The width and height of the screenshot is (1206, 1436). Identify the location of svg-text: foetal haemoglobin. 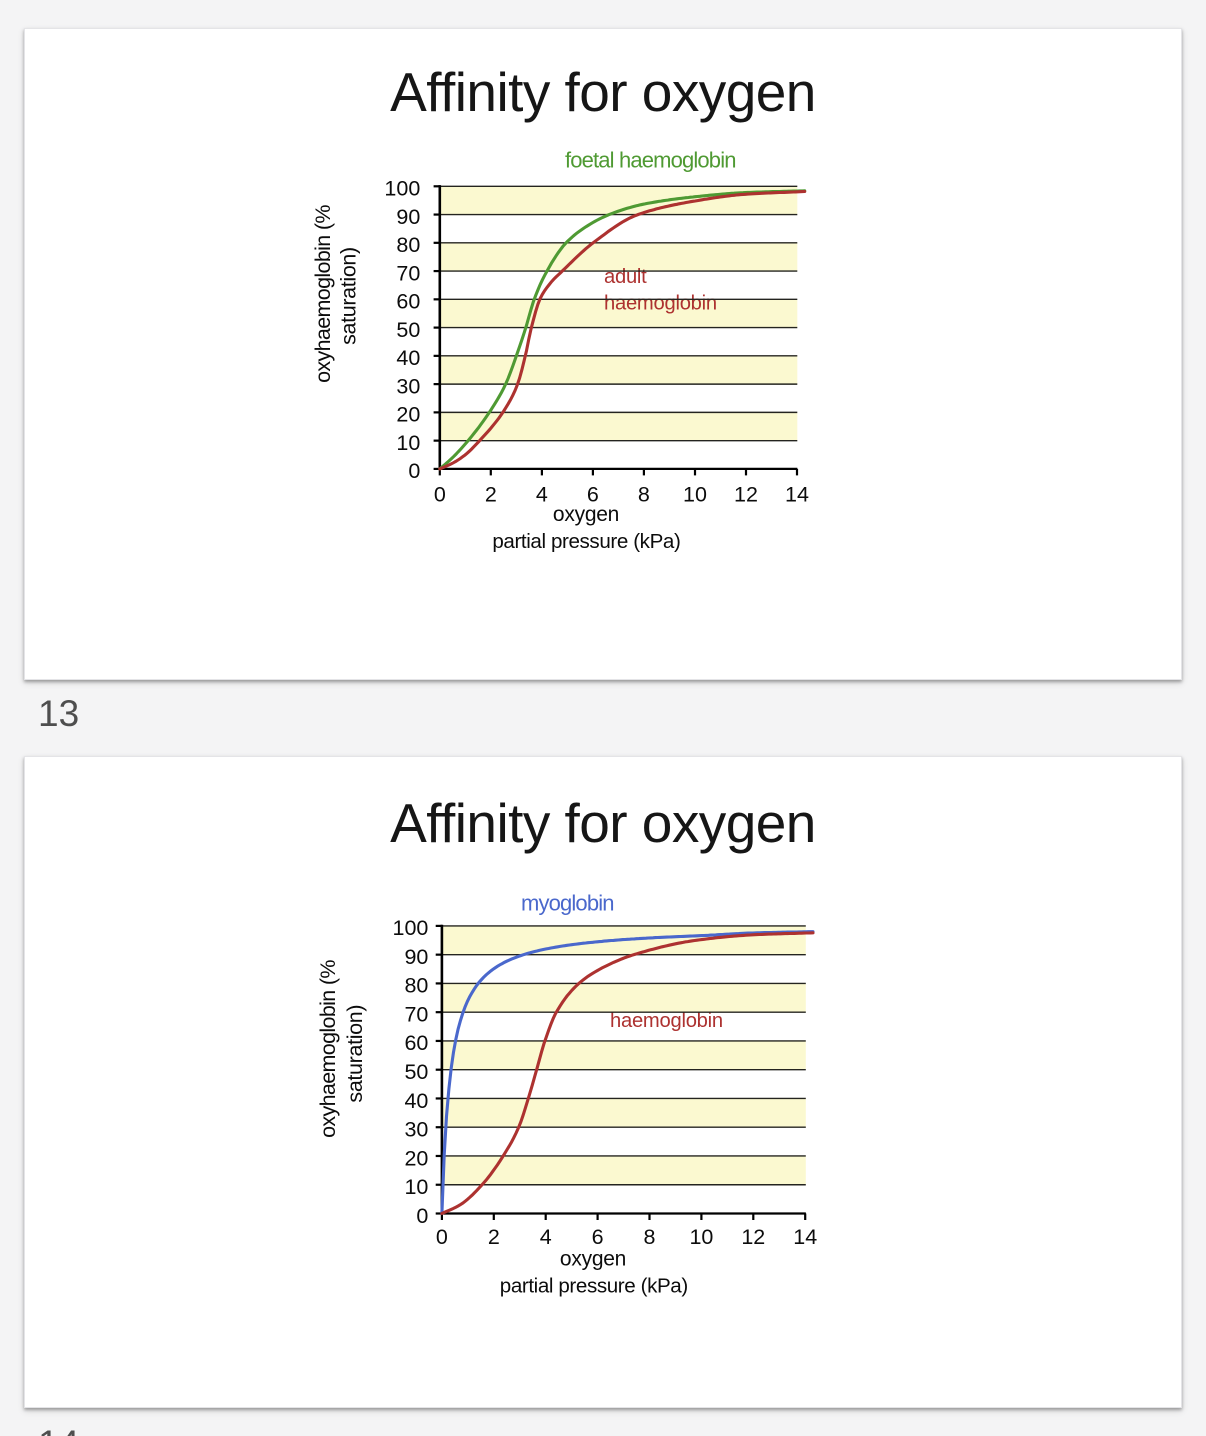
(650, 159).